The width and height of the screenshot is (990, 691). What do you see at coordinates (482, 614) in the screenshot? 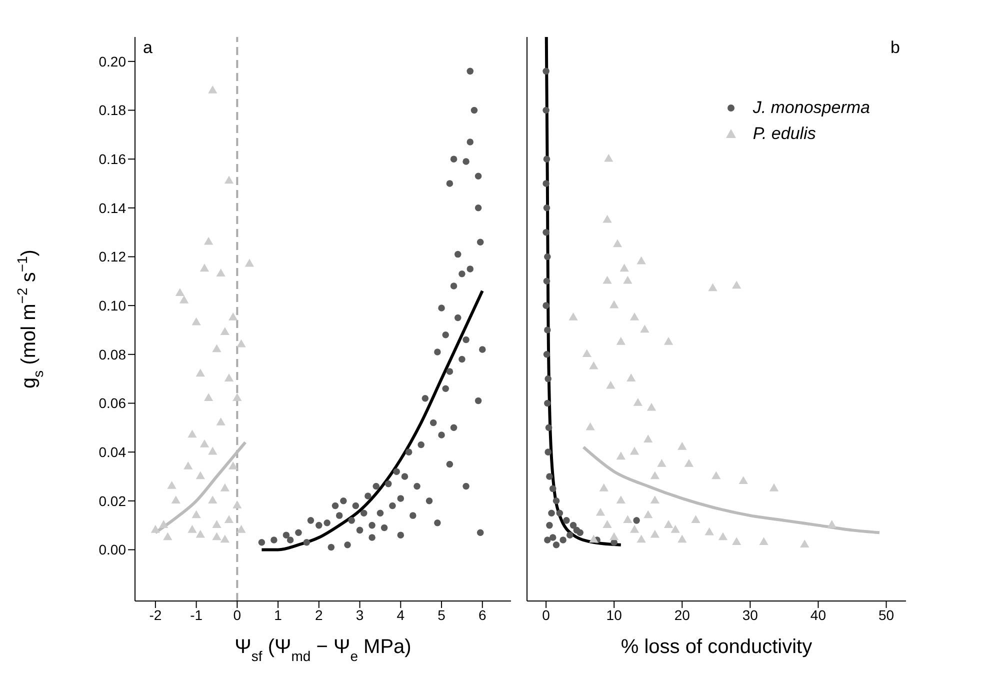
I see `x-tick-label: 6` at bounding box center [482, 614].